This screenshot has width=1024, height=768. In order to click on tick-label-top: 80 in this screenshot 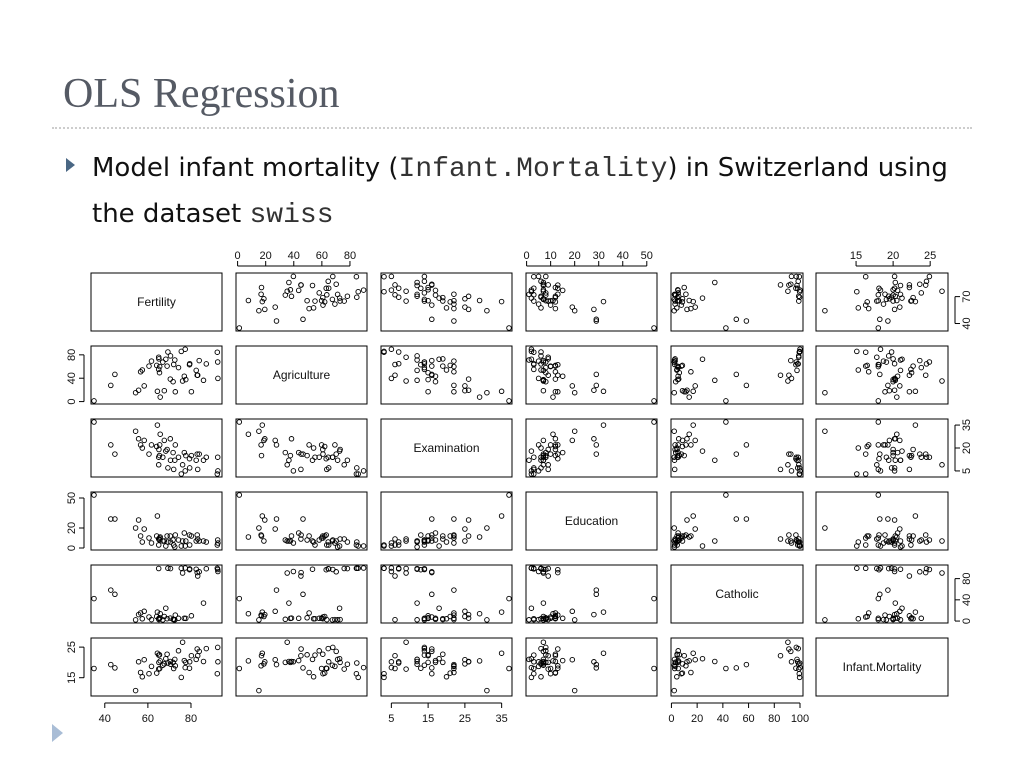, I will do `click(350, 256)`.